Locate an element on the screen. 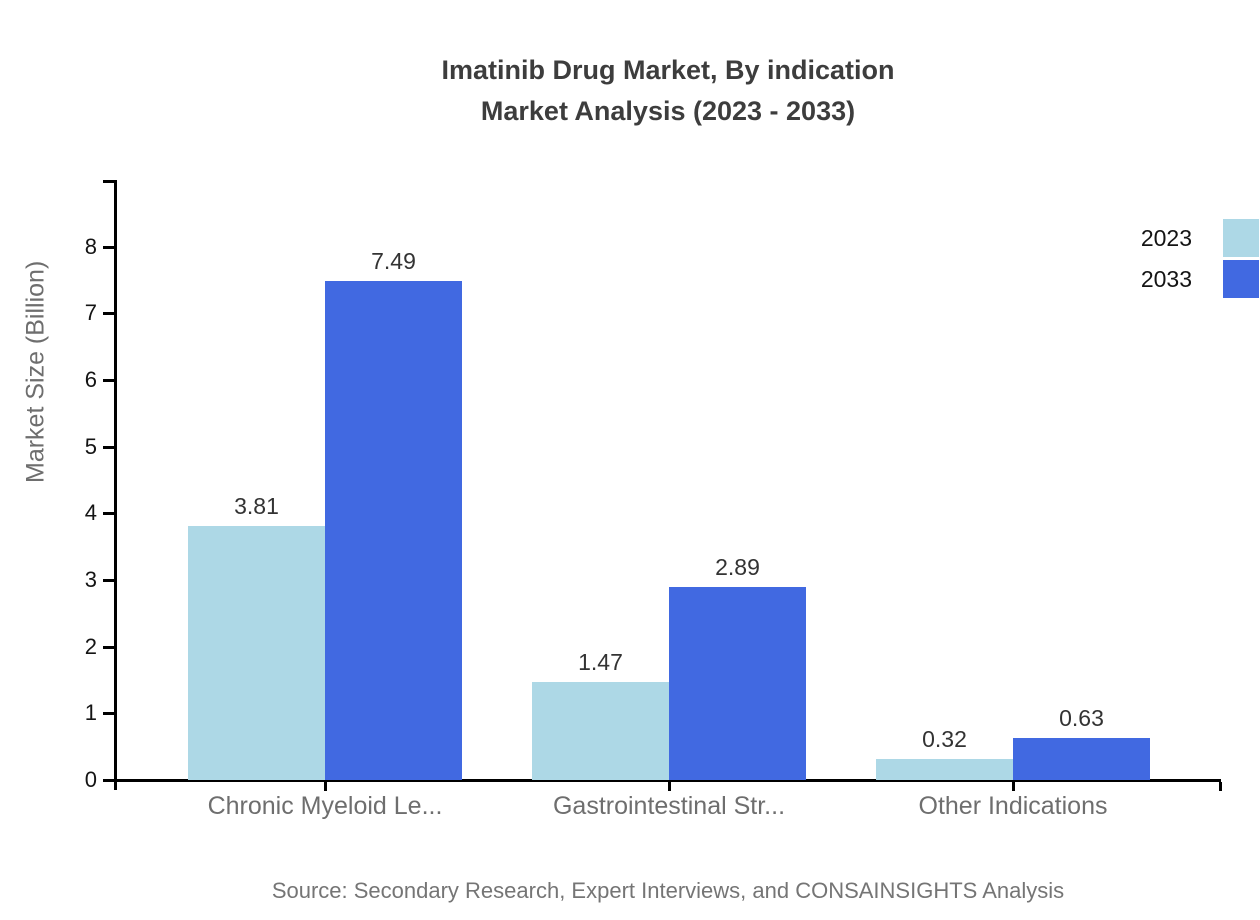 The height and width of the screenshot is (920, 1260). x-axis-end-tick is located at coordinates (1220, 786).